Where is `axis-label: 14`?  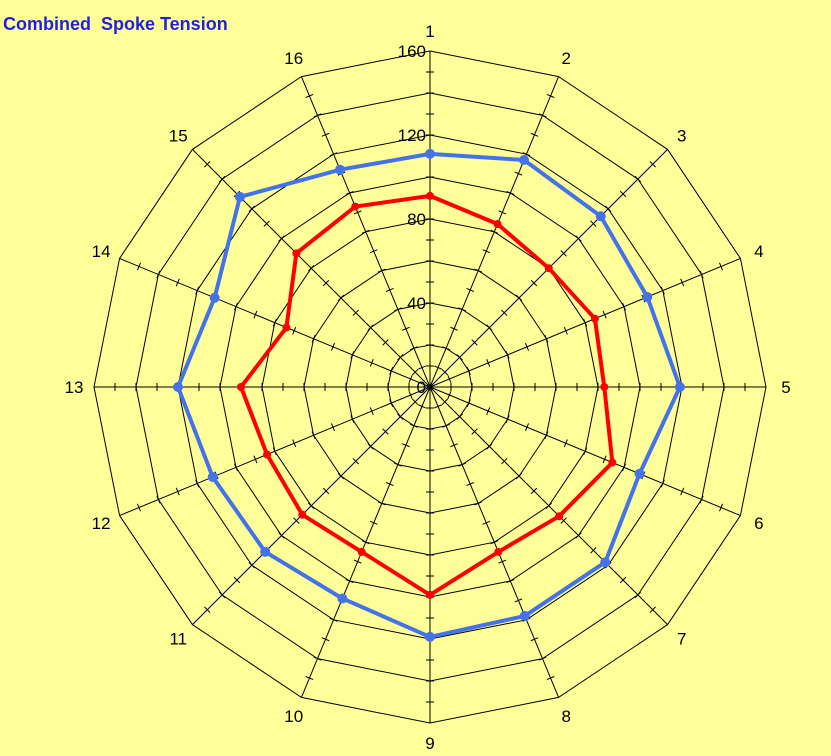
axis-label: 14 is located at coordinates (101, 251).